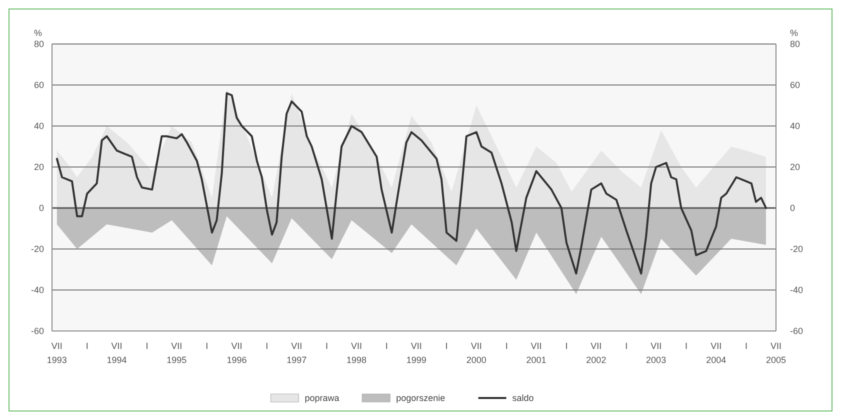 The width and height of the screenshot is (841, 420). What do you see at coordinates (476, 353) in the screenshot?
I see `x-tick-label: VII 2000` at bounding box center [476, 353].